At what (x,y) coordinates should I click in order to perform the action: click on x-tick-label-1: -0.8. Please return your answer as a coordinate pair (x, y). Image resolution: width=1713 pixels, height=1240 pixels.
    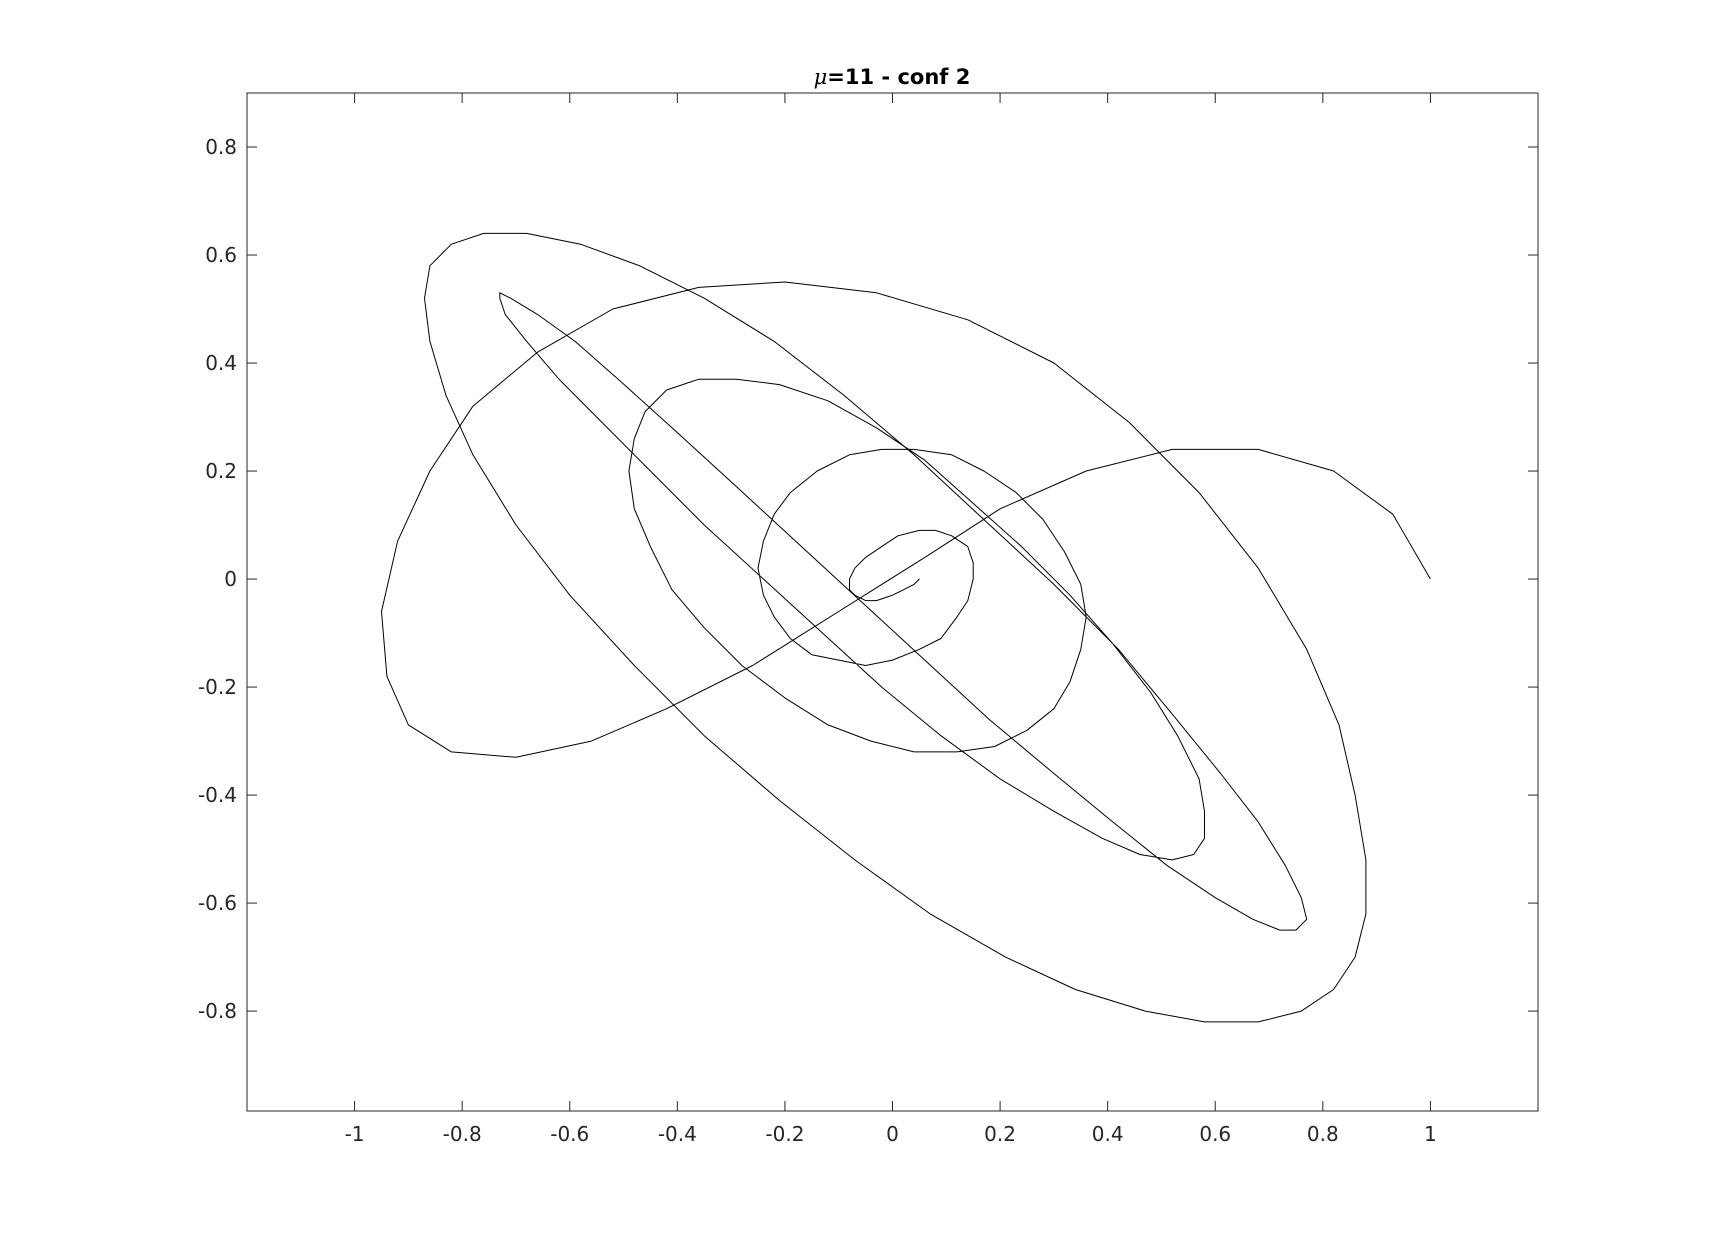
    Looking at the image, I should click on (462, 1134).